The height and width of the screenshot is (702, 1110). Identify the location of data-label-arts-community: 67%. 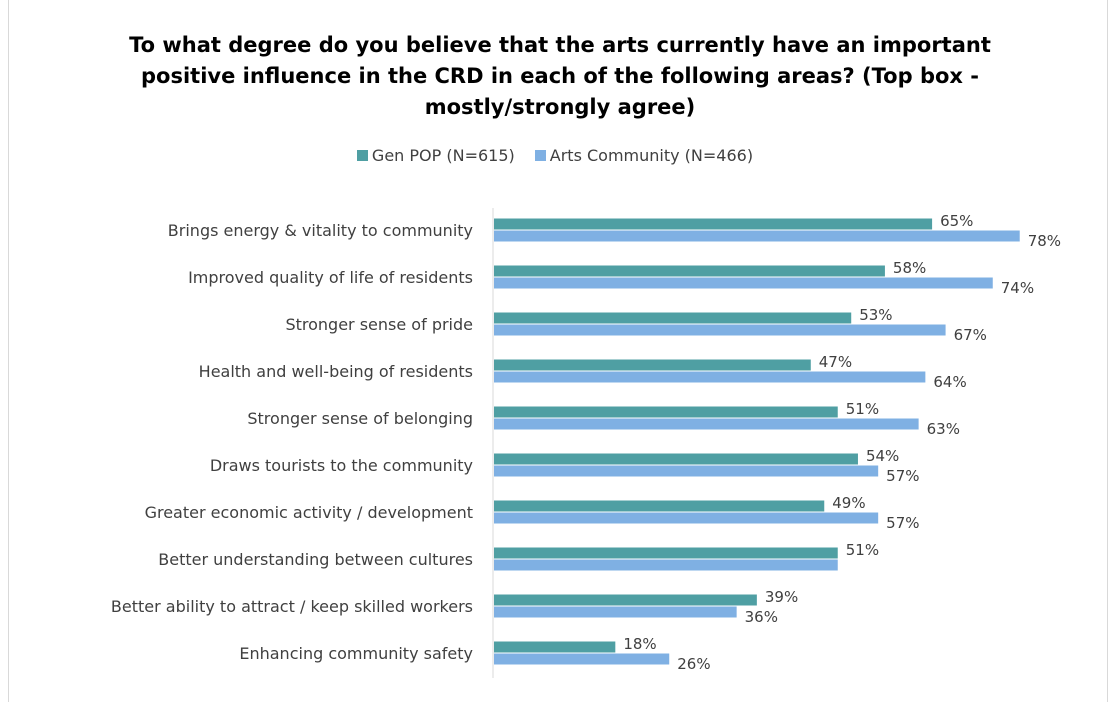
(970, 335).